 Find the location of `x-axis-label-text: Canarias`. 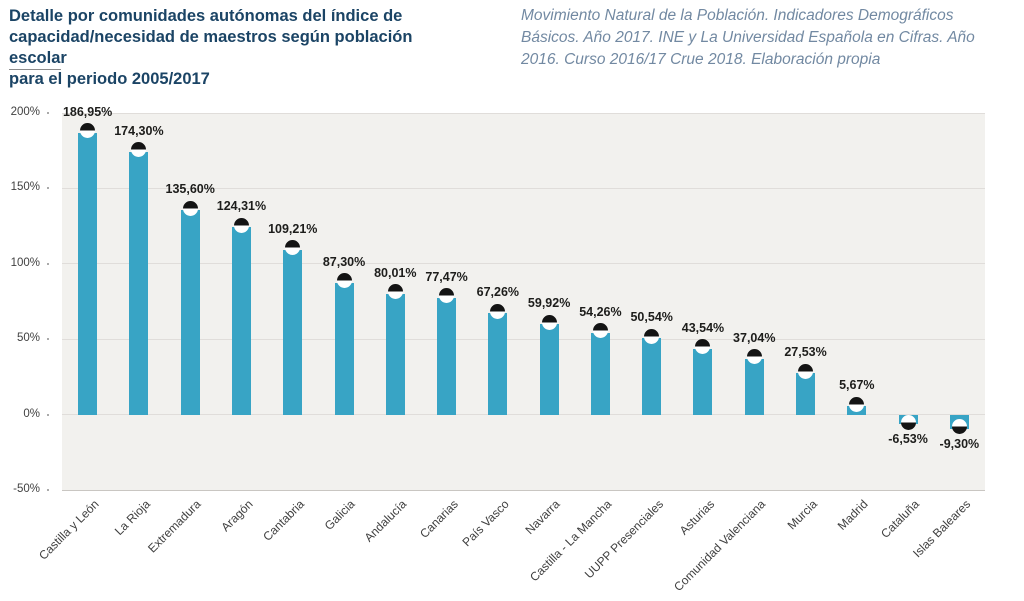

x-axis-label-text: Canarias is located at coordinates (438, 519).